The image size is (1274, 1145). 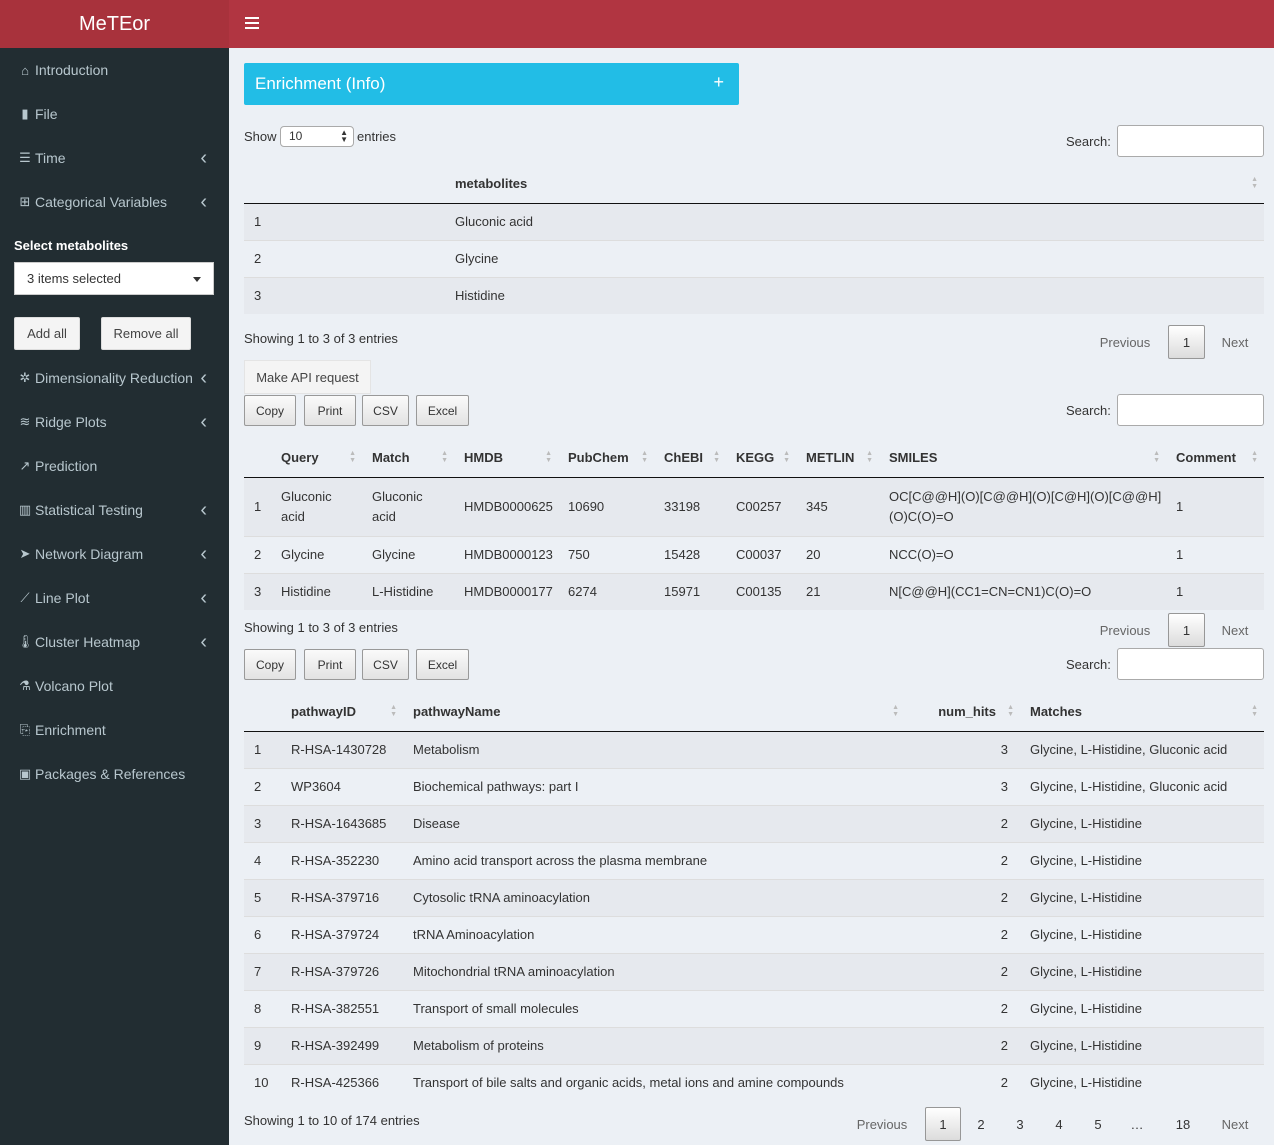 What do you see at coordinates (332, 1120) in the screenshot?
I see `table3-info: Showing 1 to 10 of 174 entries` at bounding box center [332, 1120].